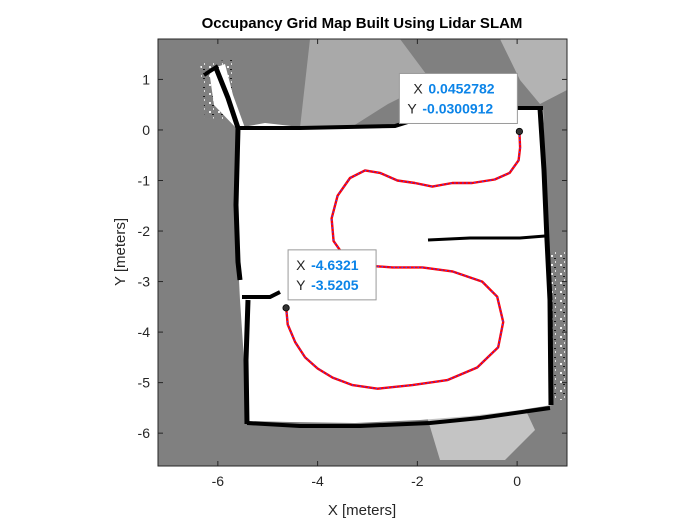 Image resolution: width=700 pixels, height=525 pixels. I want to click on y-axis-label: Y [meters], so click(120, 252).